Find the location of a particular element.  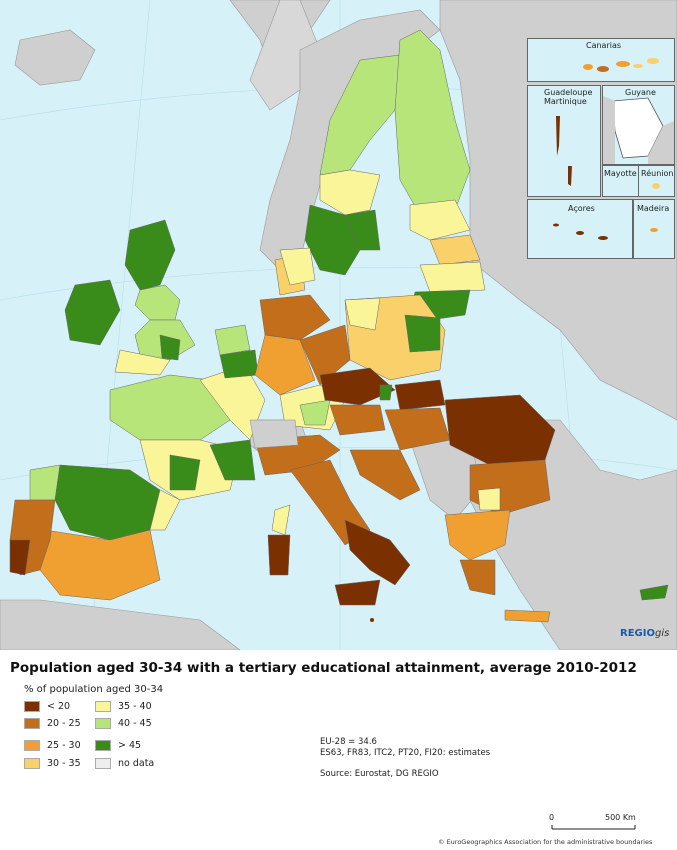

greece is located at coordinates (497, 566).